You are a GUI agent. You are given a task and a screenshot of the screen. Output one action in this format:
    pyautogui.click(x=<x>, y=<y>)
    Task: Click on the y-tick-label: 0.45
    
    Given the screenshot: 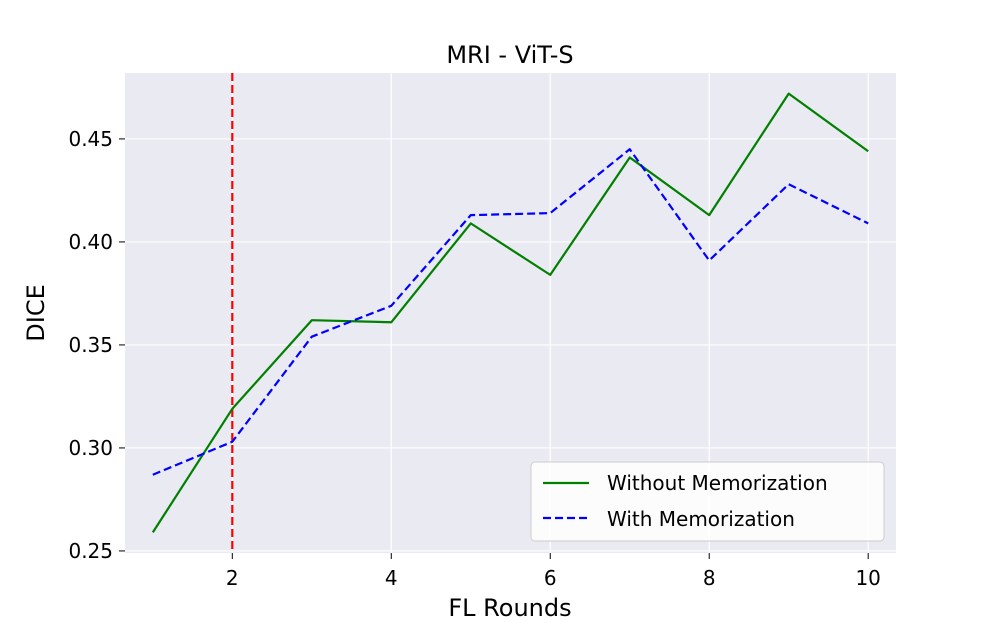 What is the action you would take?
    pyautogui.click(x=90, y=139)
    